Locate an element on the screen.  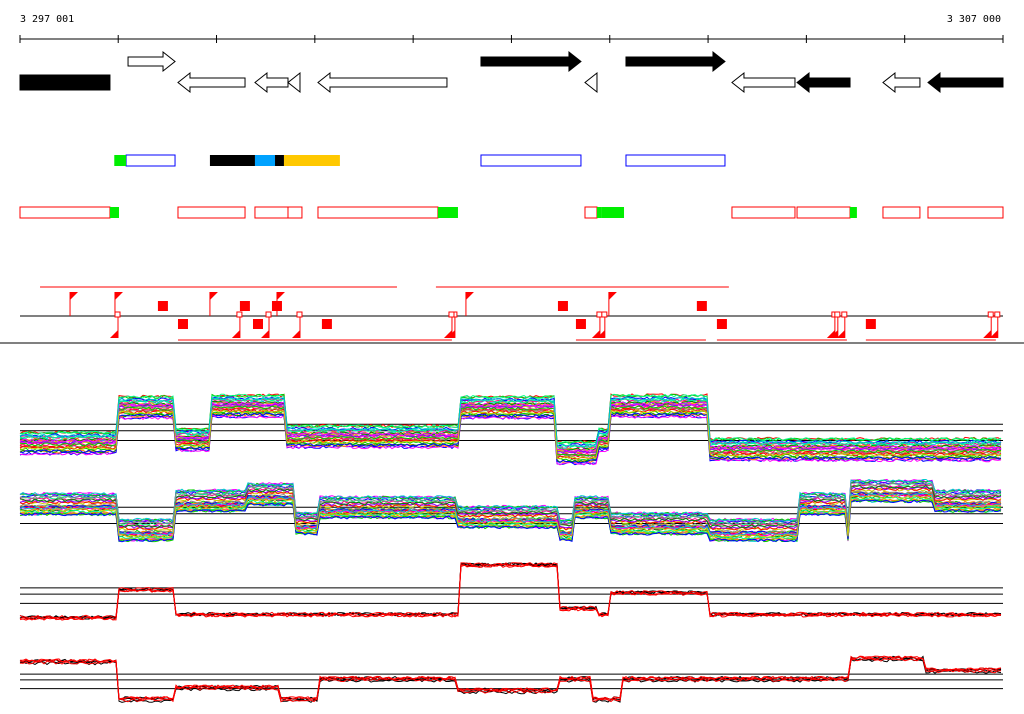
track-box-yutM is located at coordinates (901, 212).